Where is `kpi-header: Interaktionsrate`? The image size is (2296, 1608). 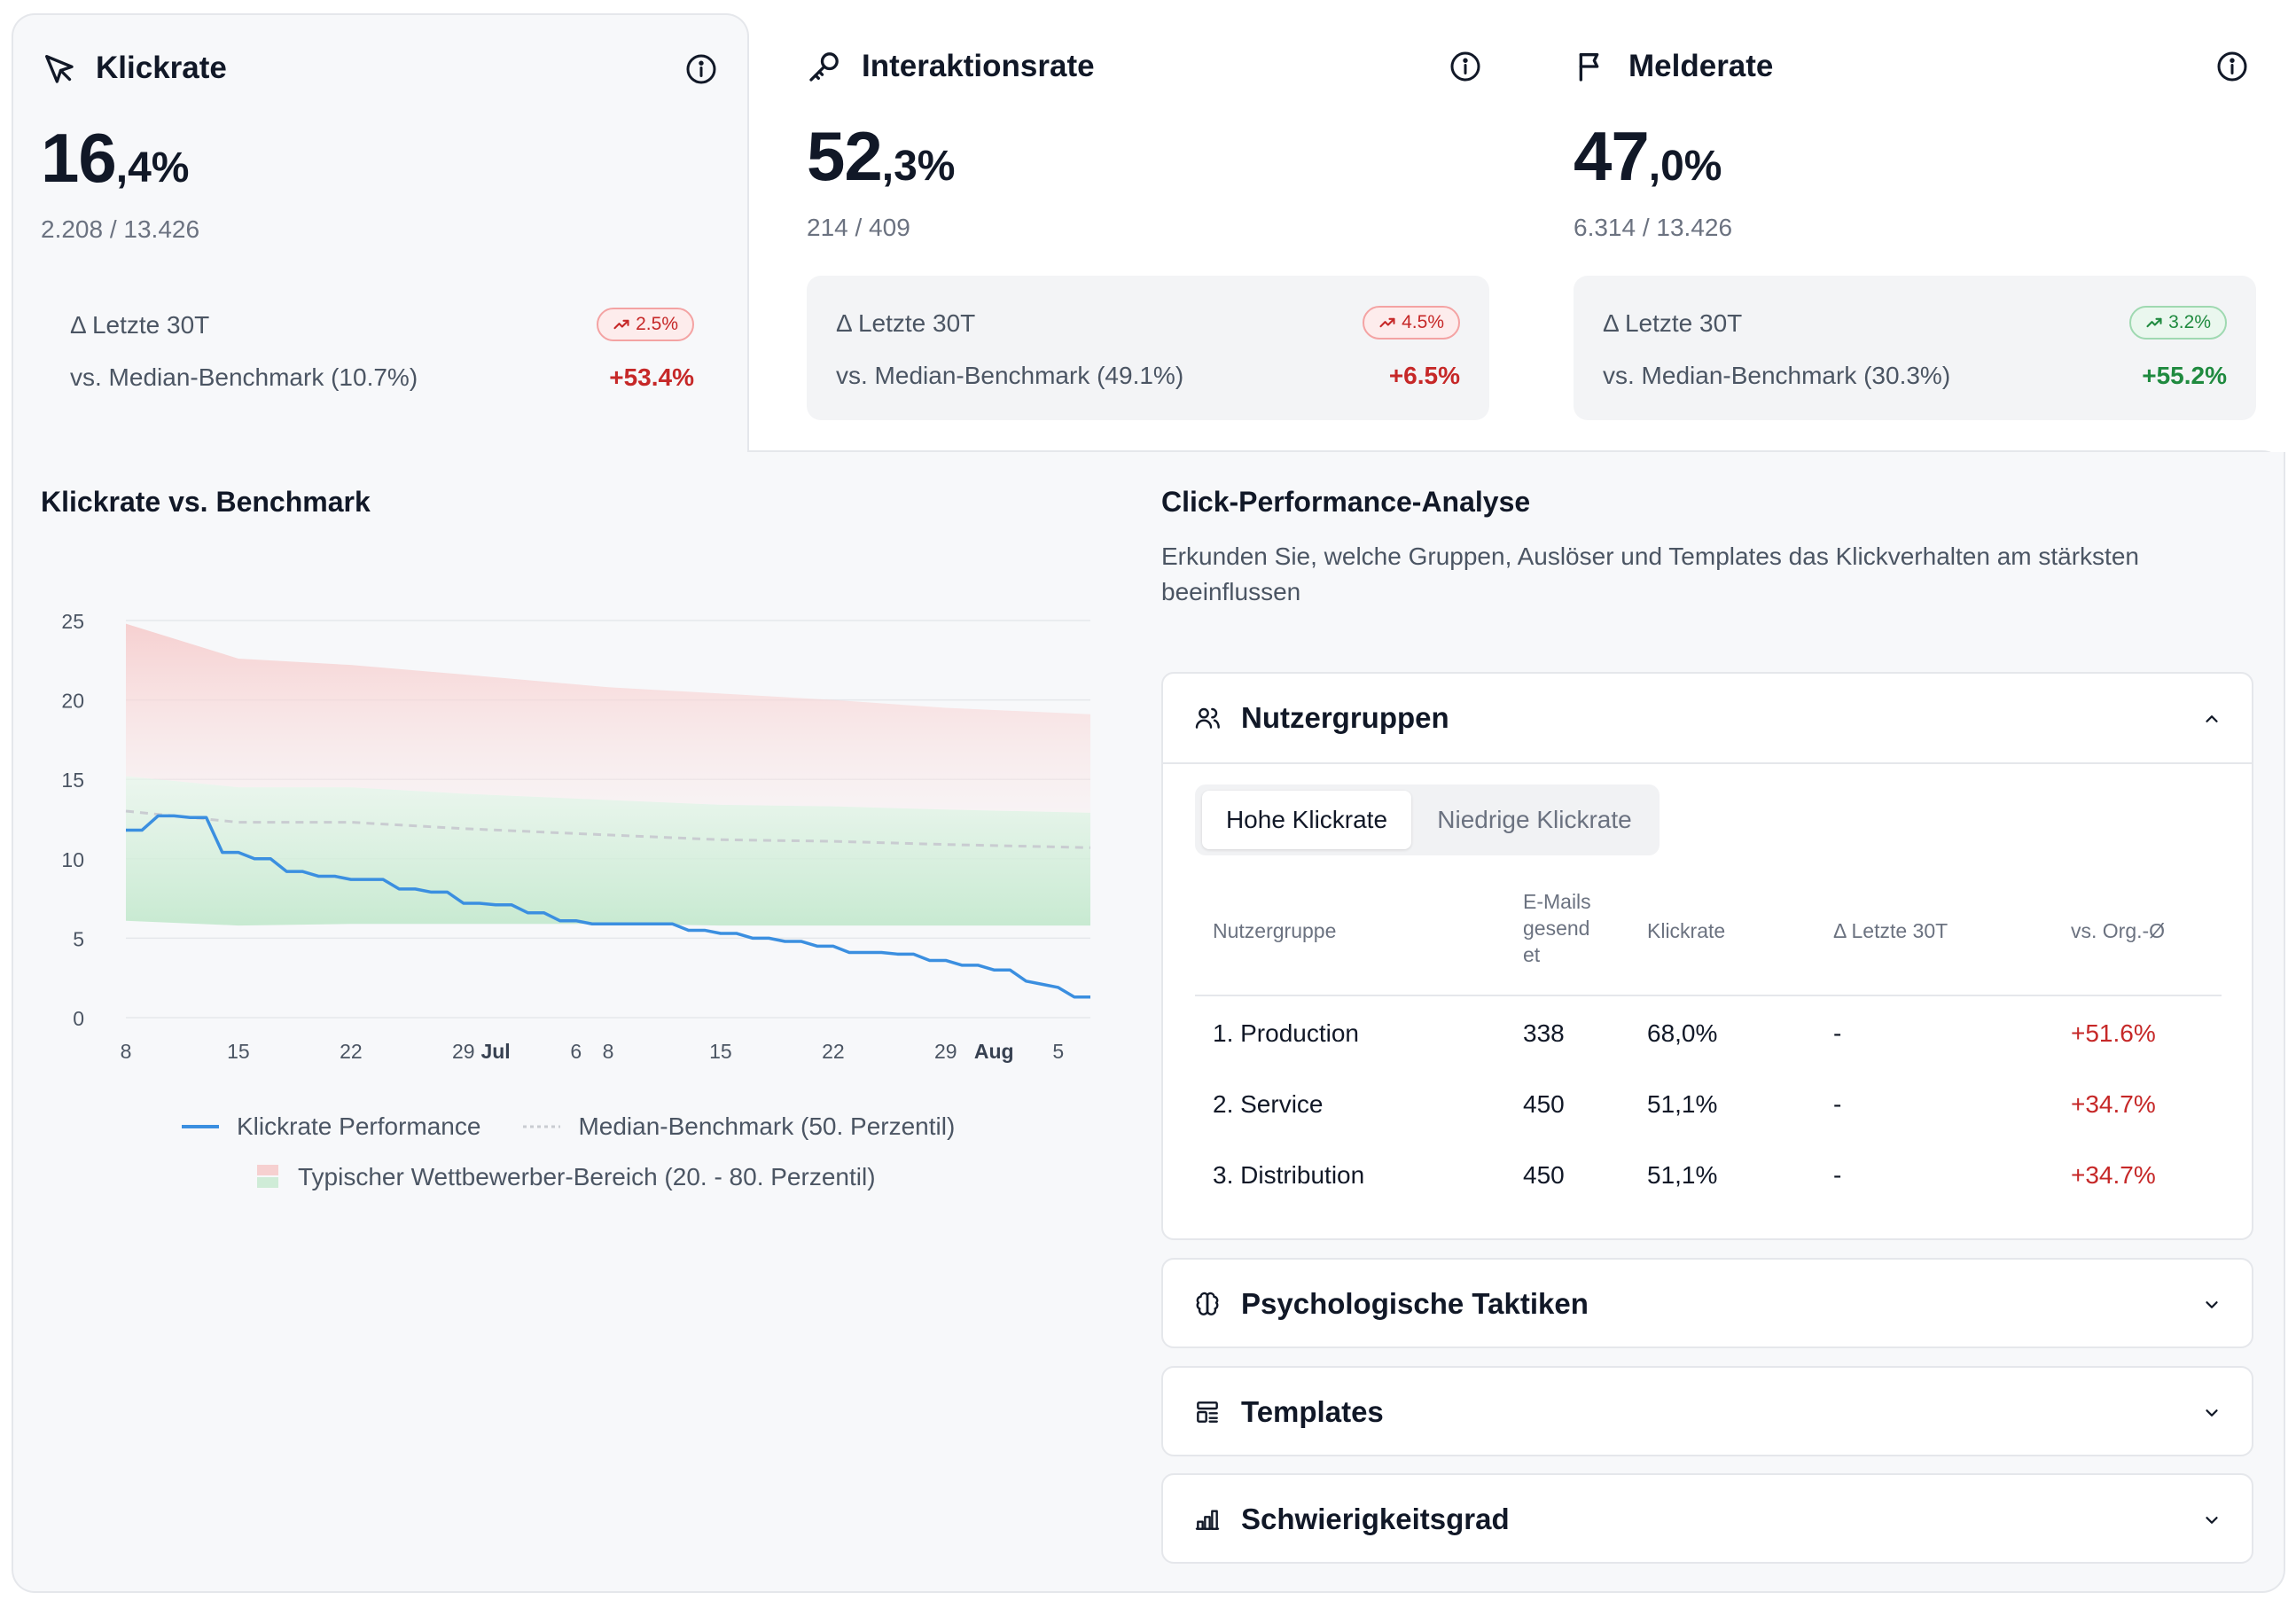 kpi-header: Interaktionsrate is located at coordinates (951, 66).